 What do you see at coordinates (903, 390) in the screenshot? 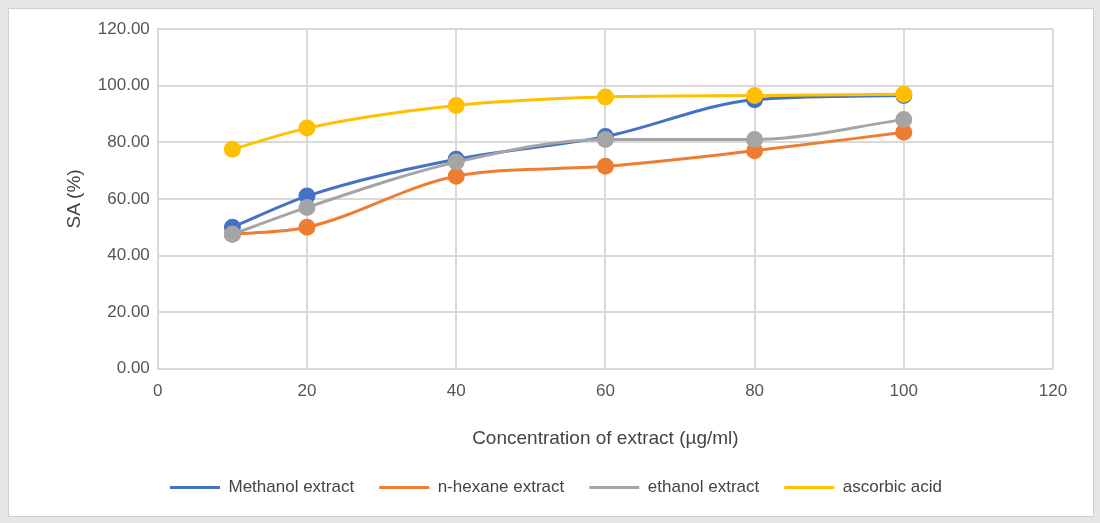
I see `x-tick-label: 100` at bounding box center [903, 390].